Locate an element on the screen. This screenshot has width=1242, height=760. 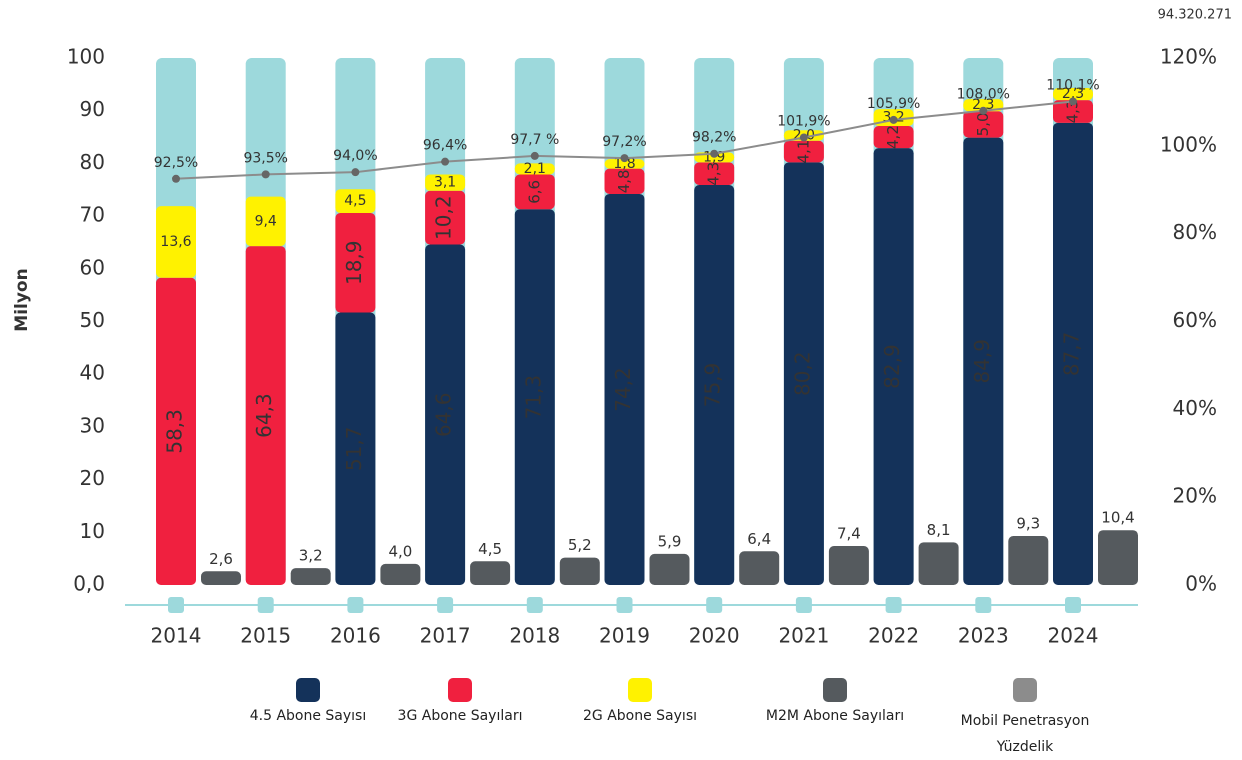
value-label: 51,7 is located at coordinates (354, 449).